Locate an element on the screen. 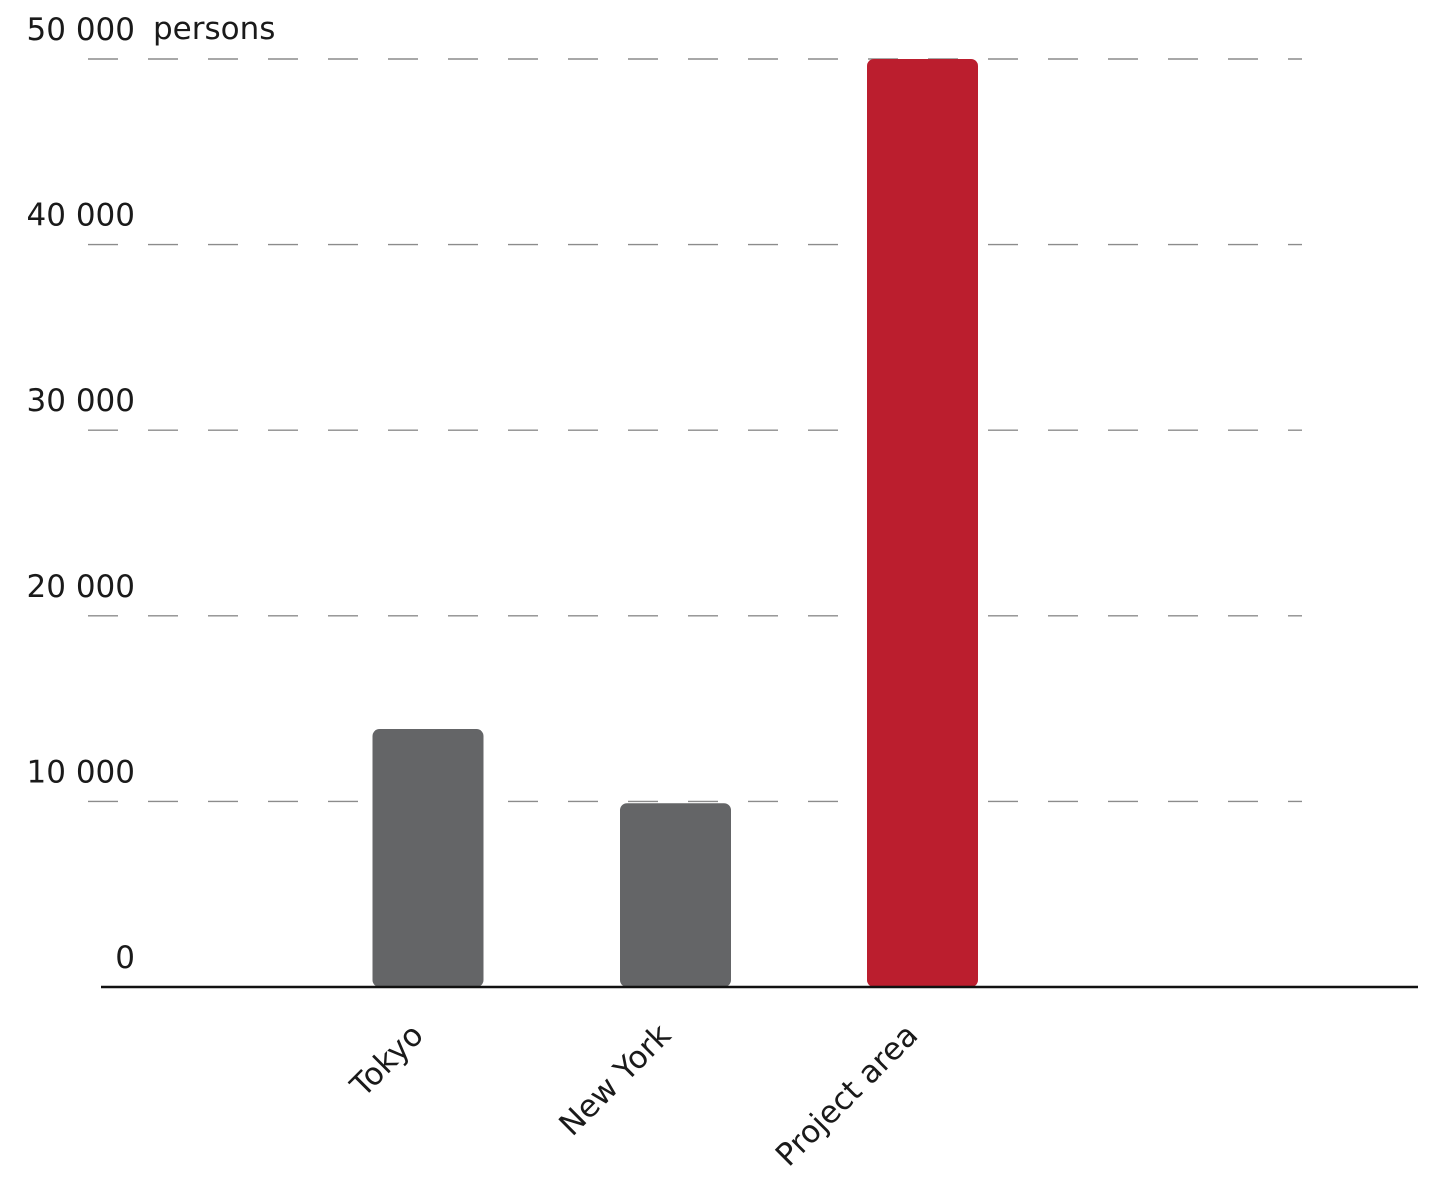  x-category-label: New York is located at coordinates (615, 1080).